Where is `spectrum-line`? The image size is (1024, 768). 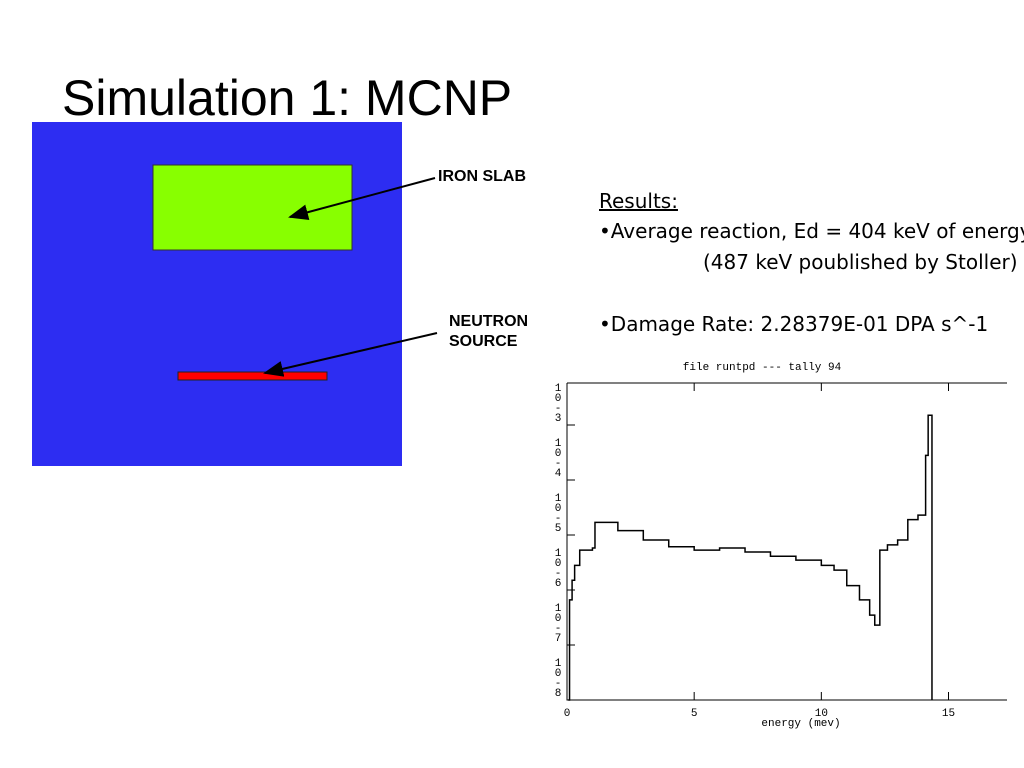 spectrum-line is located at coordinates (750, 557).